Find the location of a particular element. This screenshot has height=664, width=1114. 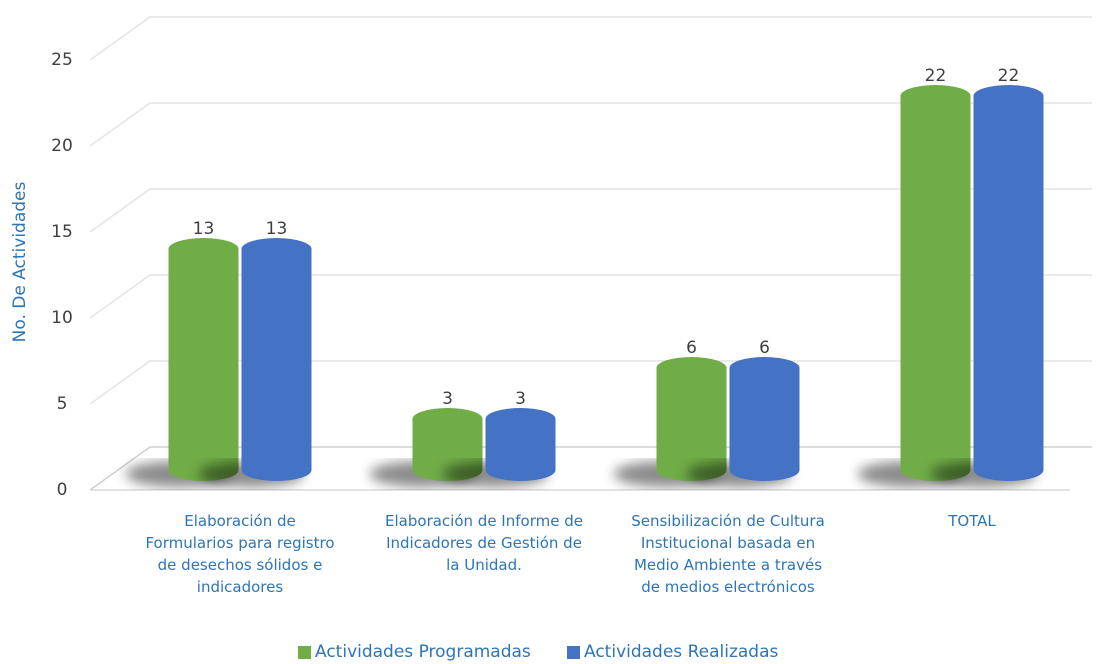

y-axis-label: No. De Actividades is located at coordinates (20, 261).